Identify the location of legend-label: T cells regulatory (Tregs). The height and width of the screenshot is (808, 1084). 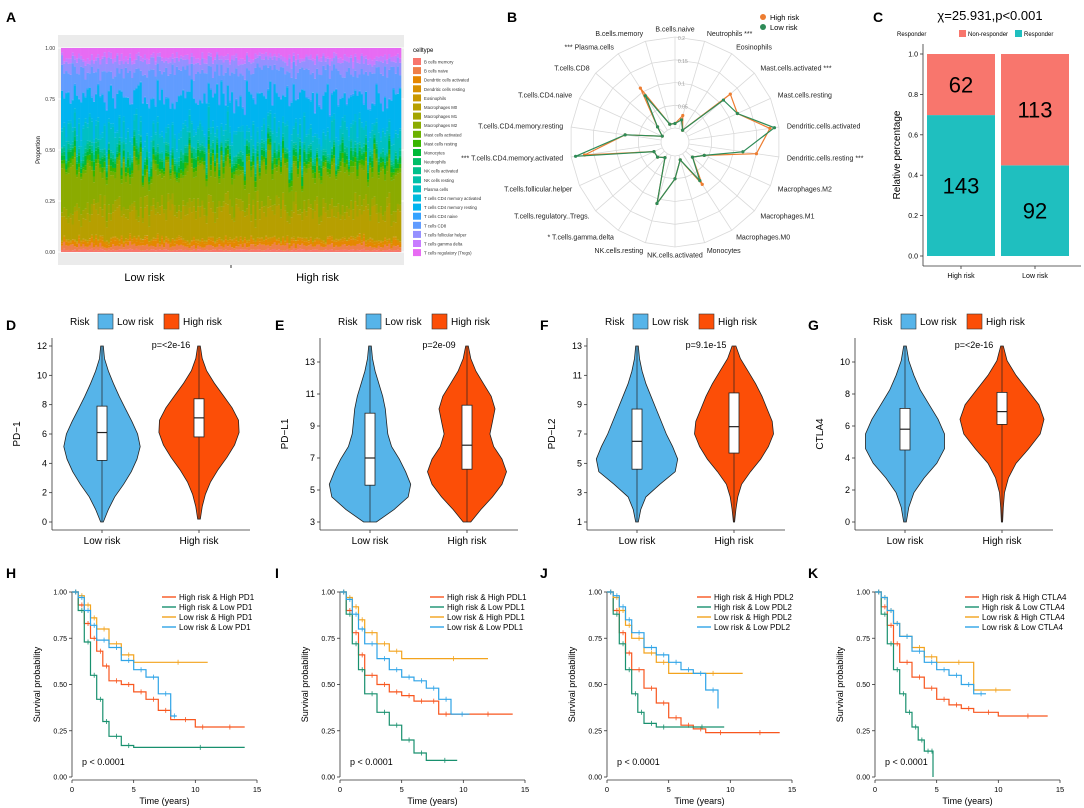
(448, 253).